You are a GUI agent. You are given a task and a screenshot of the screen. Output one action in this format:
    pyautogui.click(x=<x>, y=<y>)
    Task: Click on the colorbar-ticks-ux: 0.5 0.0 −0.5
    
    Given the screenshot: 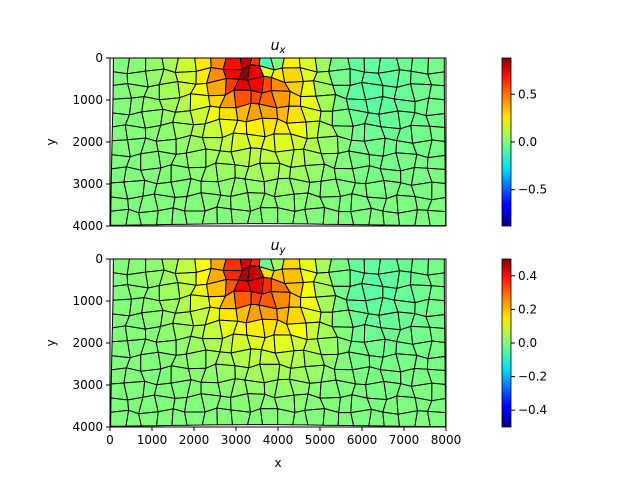 What is the action you would take?
    pyautogui.click(x=529, y=142)
    